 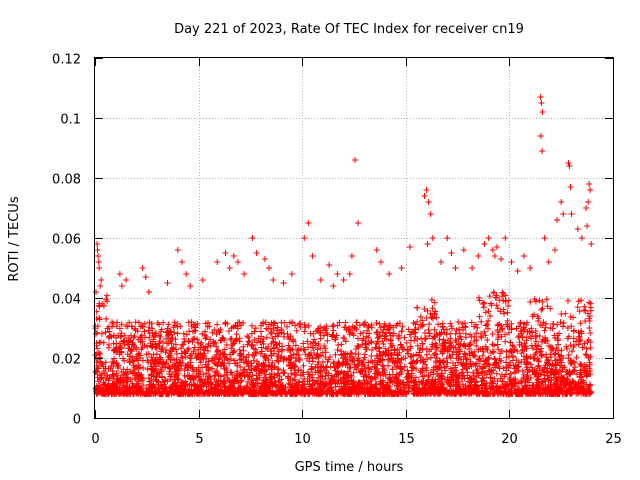 I want to click on x-tick-label: 15, so click(x=406, y=439).